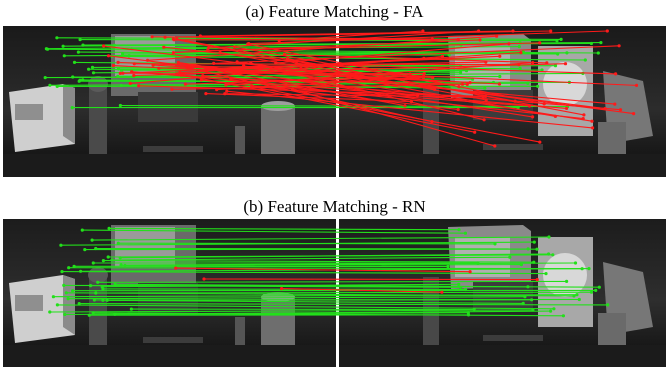 Image resolution: width=669 pixels, height=367 pixels. I want to click on caption-panel-b: (b) Feature Matching - RN, so click(334, 206).